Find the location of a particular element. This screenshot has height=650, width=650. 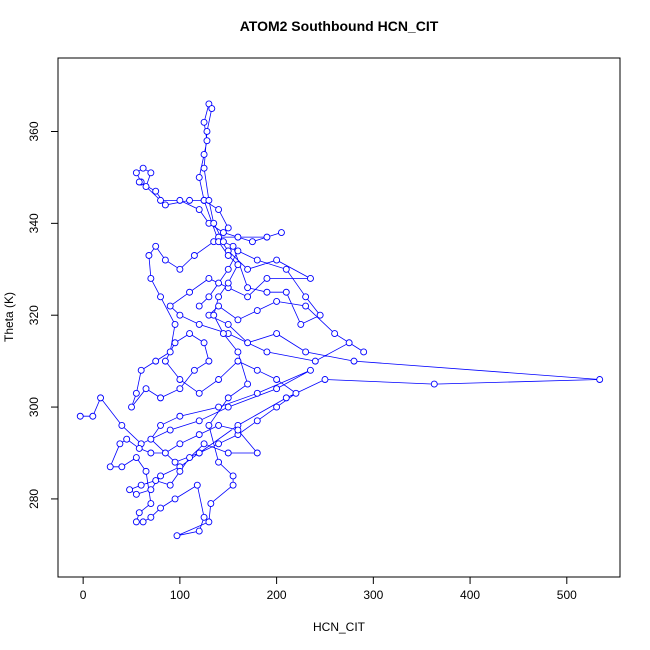

x-tick-label: 500 is located at coordinates (567, 595).